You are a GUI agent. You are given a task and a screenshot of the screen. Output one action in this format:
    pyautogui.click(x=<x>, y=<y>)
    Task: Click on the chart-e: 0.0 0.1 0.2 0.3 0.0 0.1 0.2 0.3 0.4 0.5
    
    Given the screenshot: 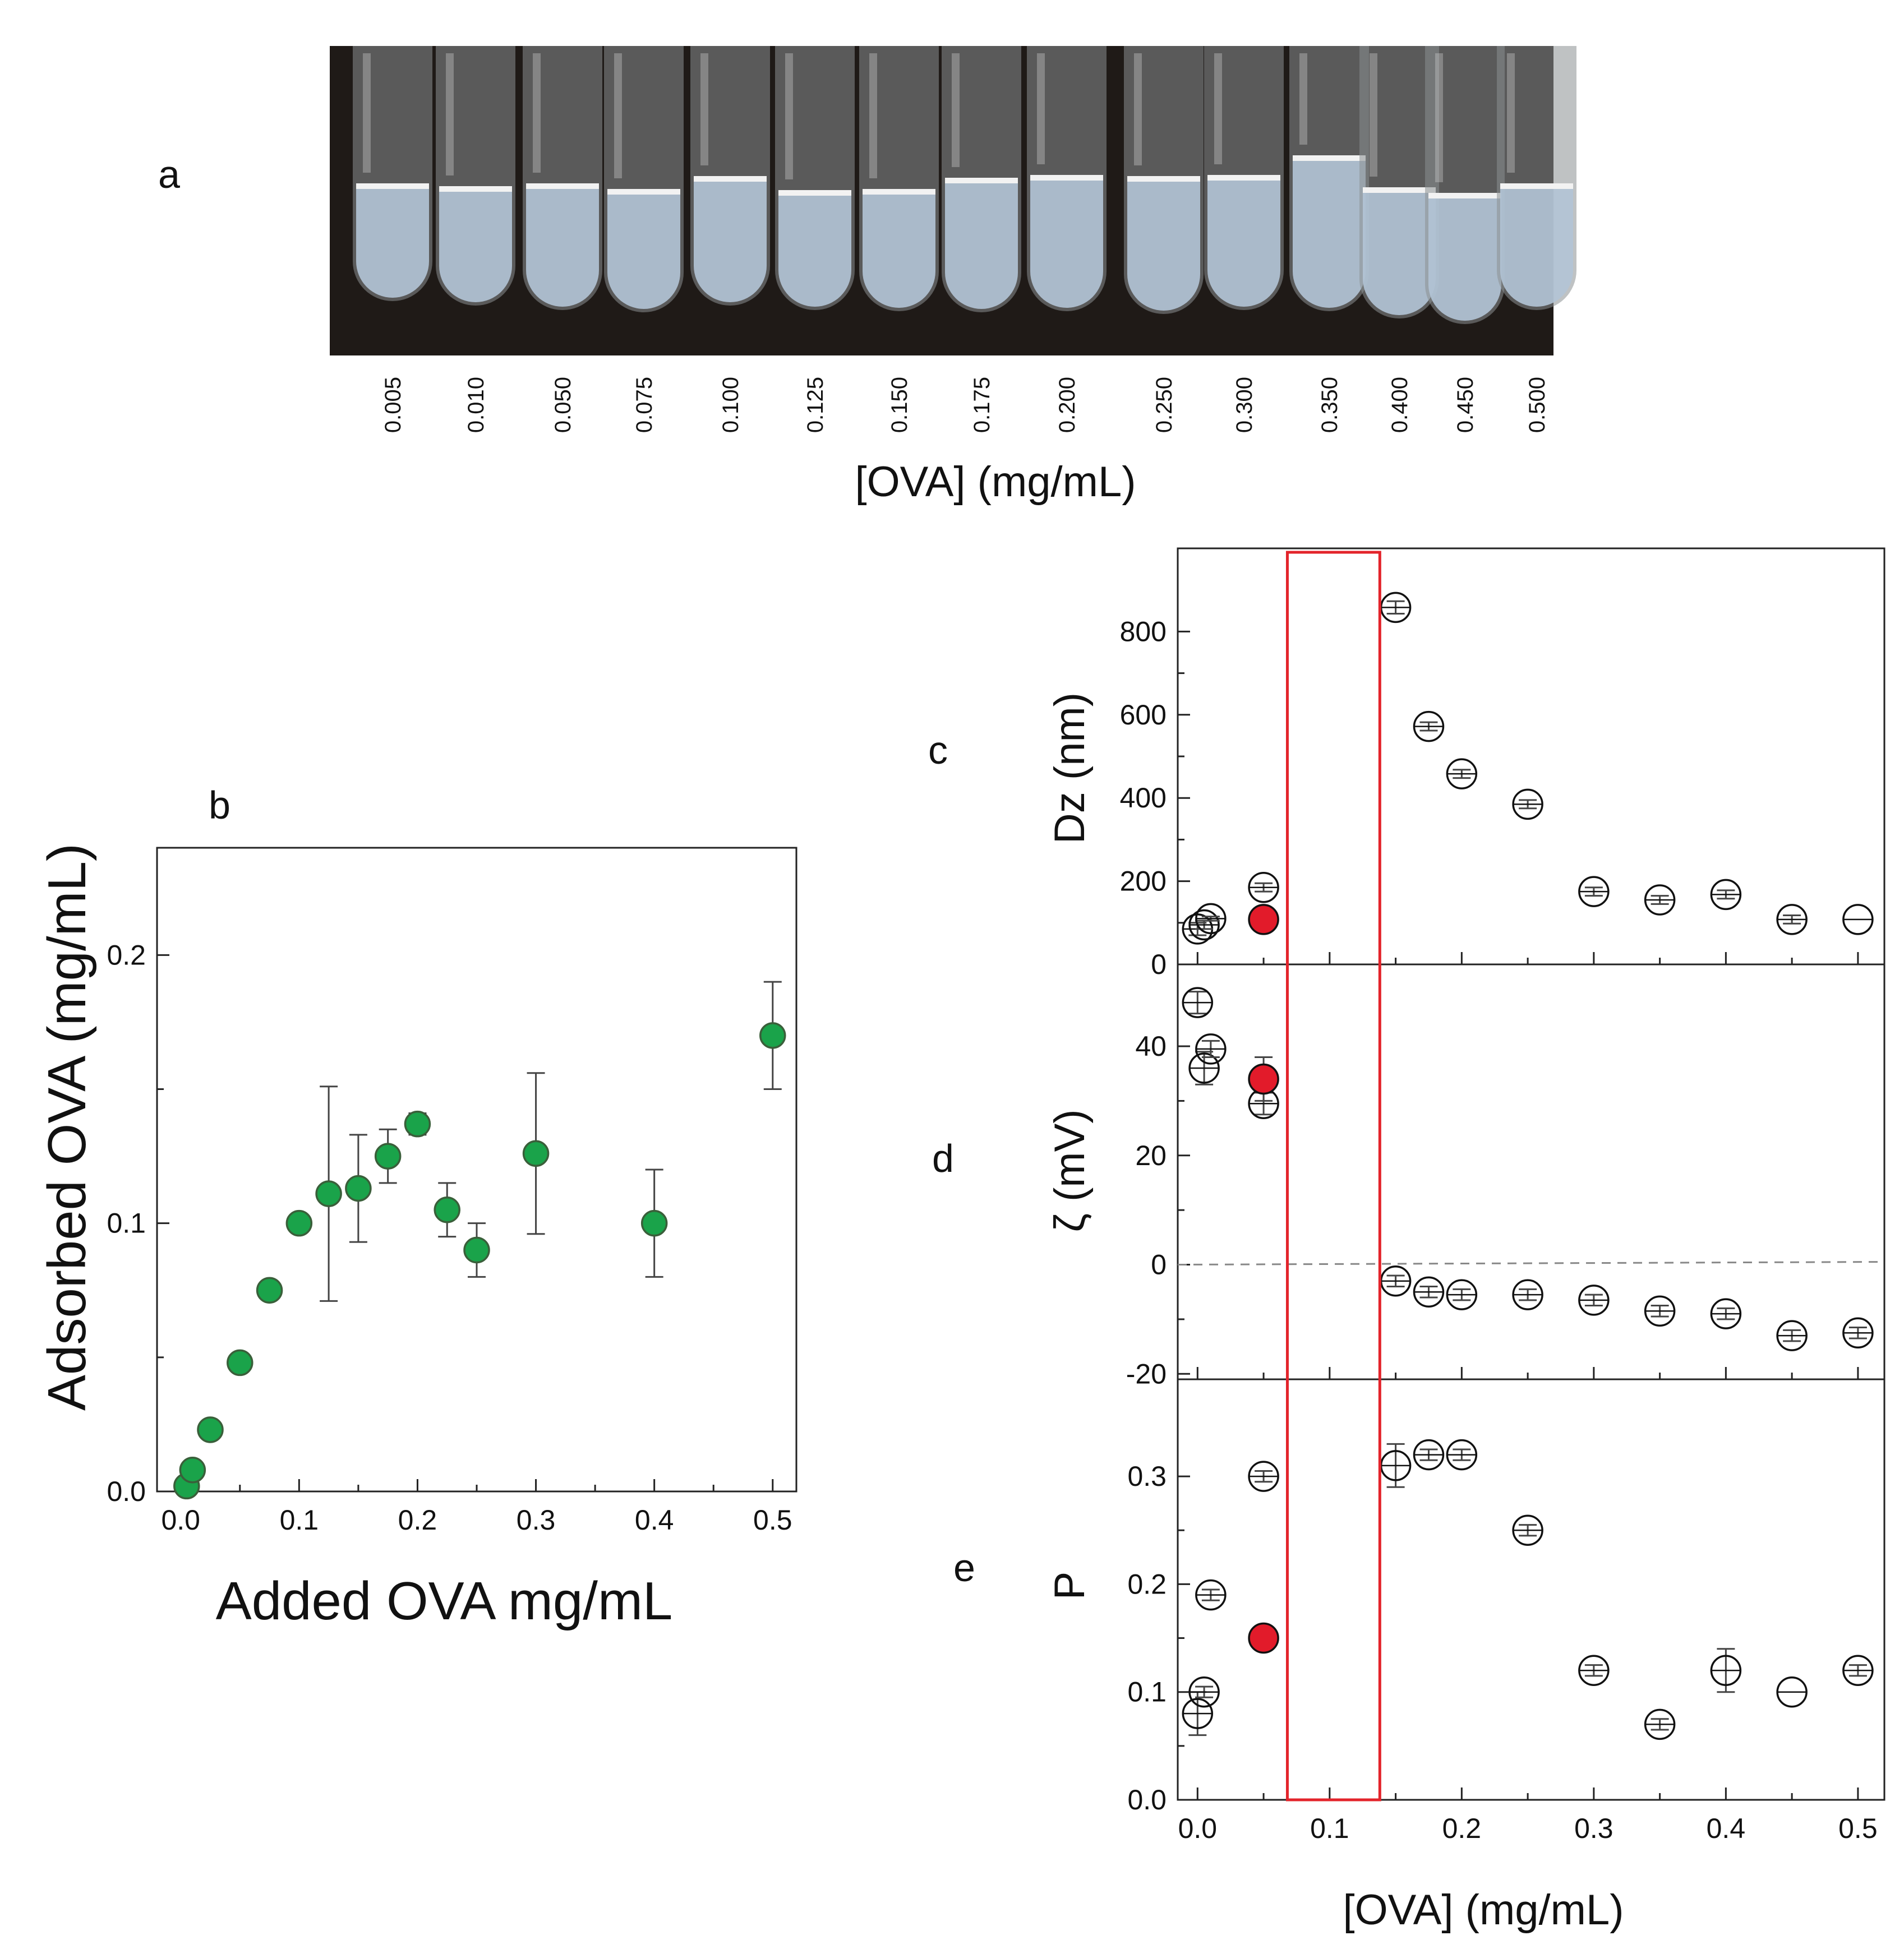 What is the action you would take?
    pyautogui.click(x=1506, y=1611)
    